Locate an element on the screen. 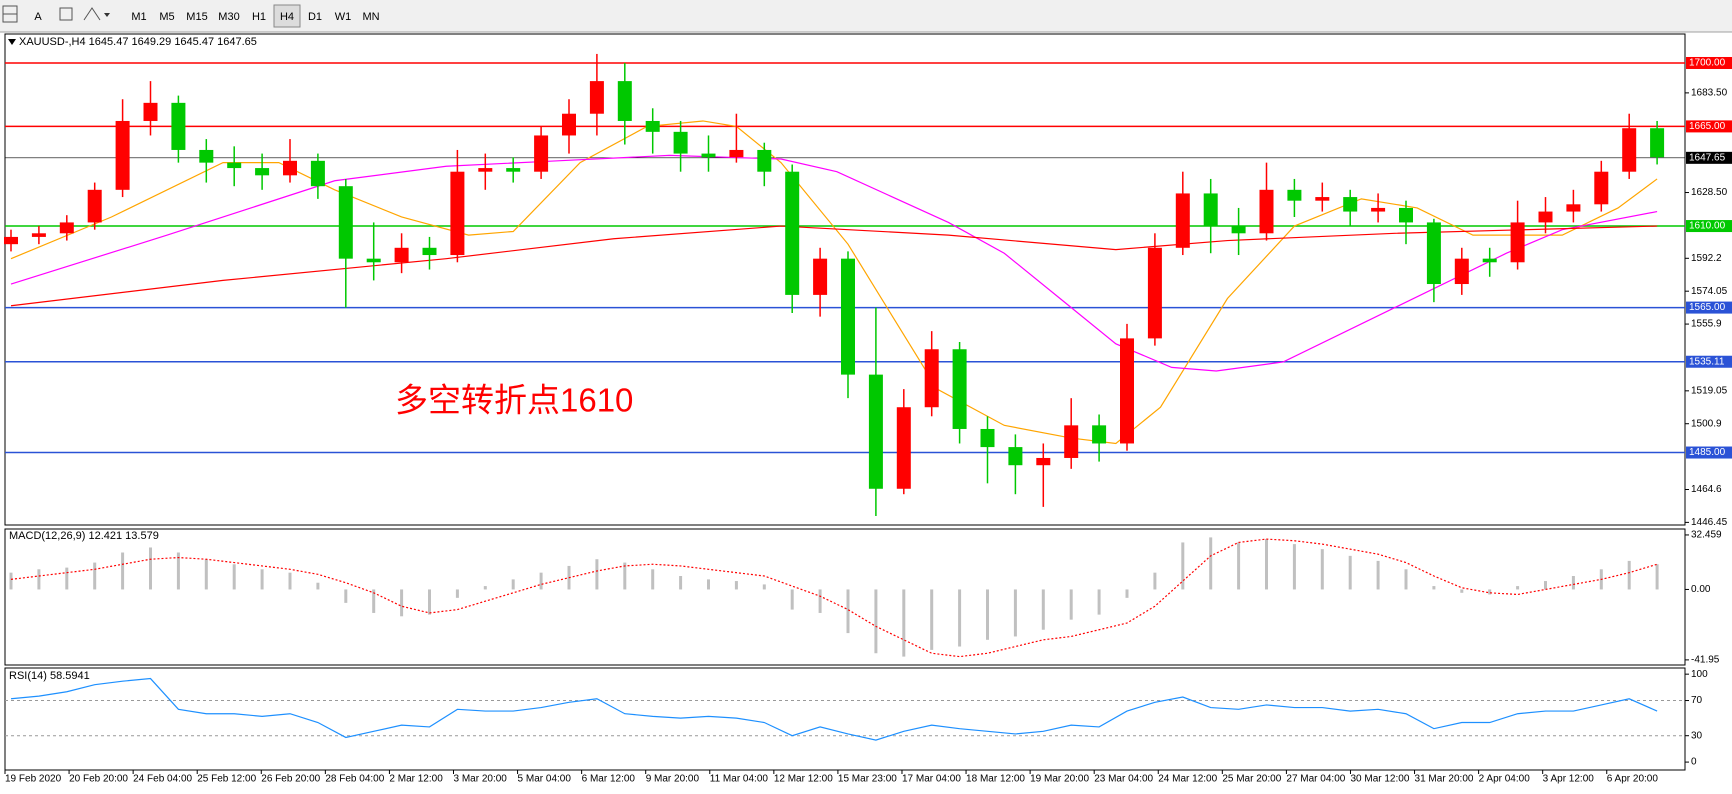 This screenshot has height=794, width=1732. x-tick-label: 31 Mar 20:00 is located at coordinates (1444, 779).